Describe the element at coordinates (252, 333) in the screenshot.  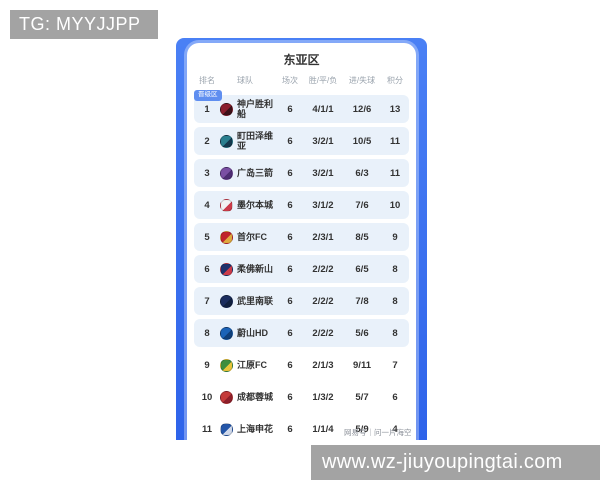
I see `team-name: 蔚山HD` at that location.